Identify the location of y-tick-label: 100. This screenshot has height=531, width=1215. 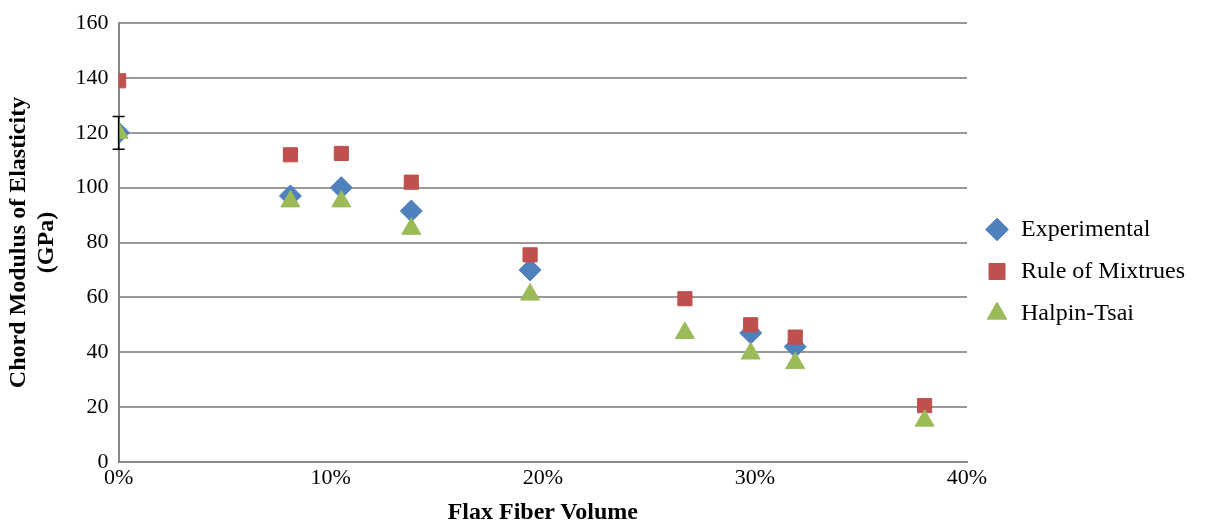
(92, 186).